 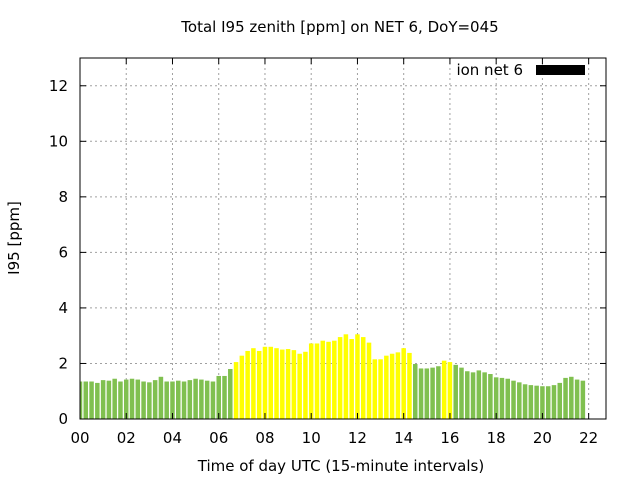 What do you see at coordinates (339, 27) in the screenshot?
I see `chart-title: Total I95 zenith [ppm] on NET 6, DoY=045` at bounding box center [339, 27].